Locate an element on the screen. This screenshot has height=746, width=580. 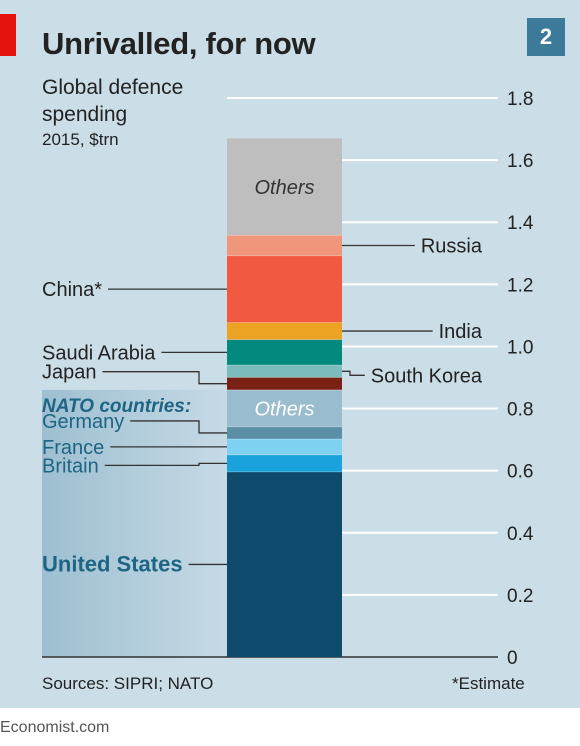
segment-label: China* is located at coordinates (72, 290).